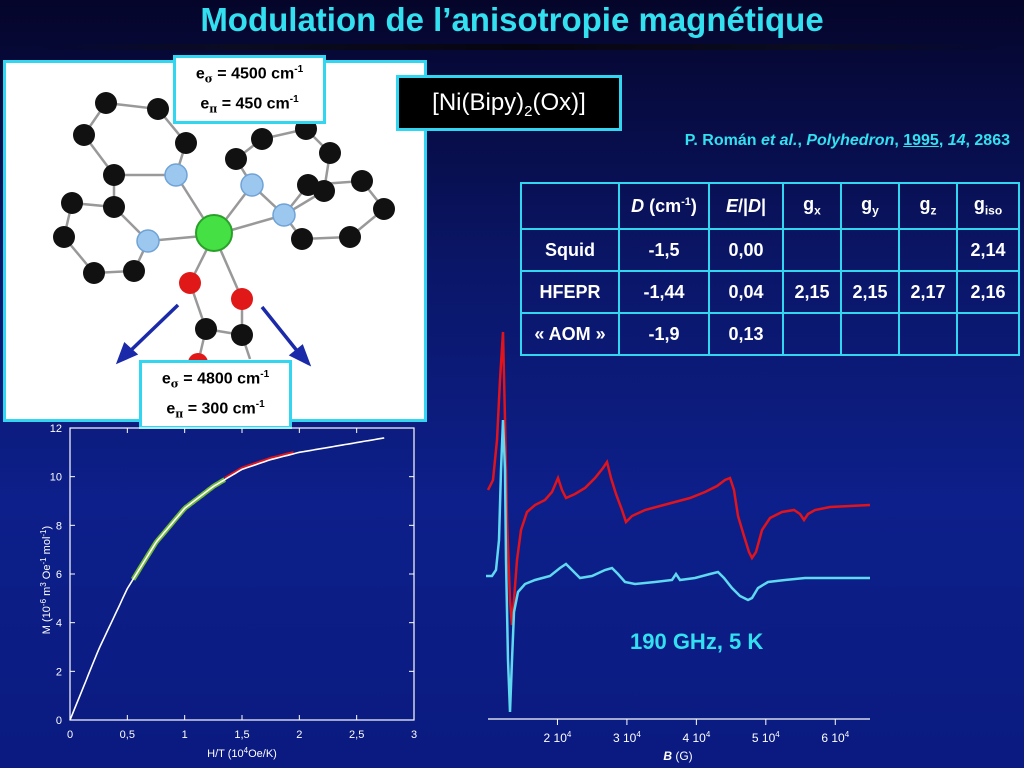 This screenshot has width=1024, height=768. I want to click on header-gz: gz, so click(928, 206).